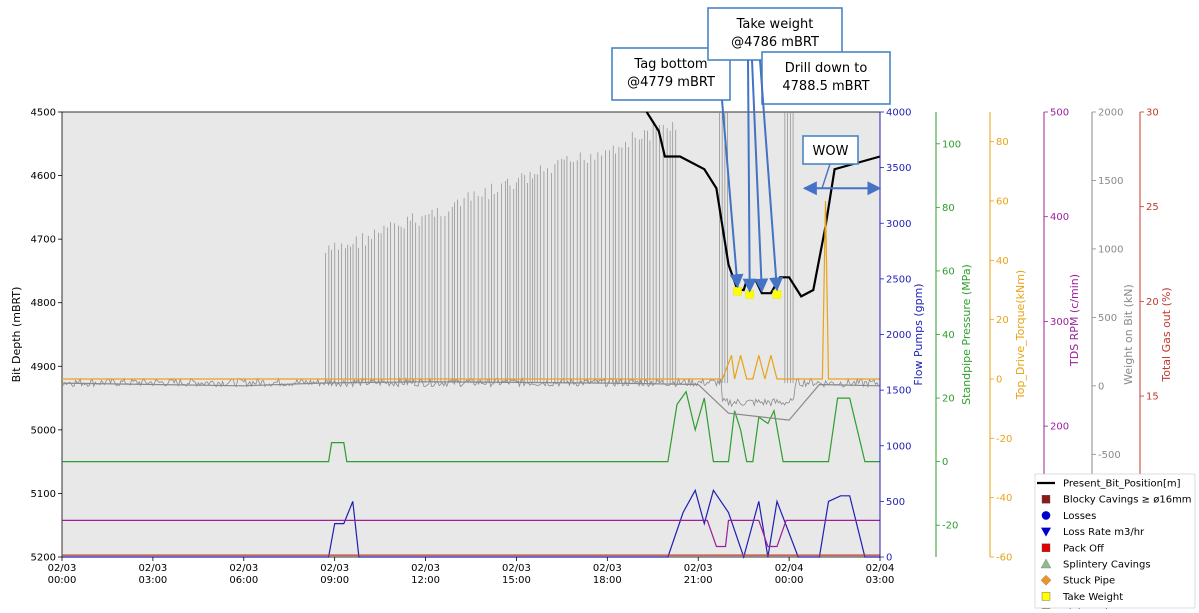 This screenshot has width=1199, height=613. I want to click on flow-tick-label: 2500, so click(898, 279).